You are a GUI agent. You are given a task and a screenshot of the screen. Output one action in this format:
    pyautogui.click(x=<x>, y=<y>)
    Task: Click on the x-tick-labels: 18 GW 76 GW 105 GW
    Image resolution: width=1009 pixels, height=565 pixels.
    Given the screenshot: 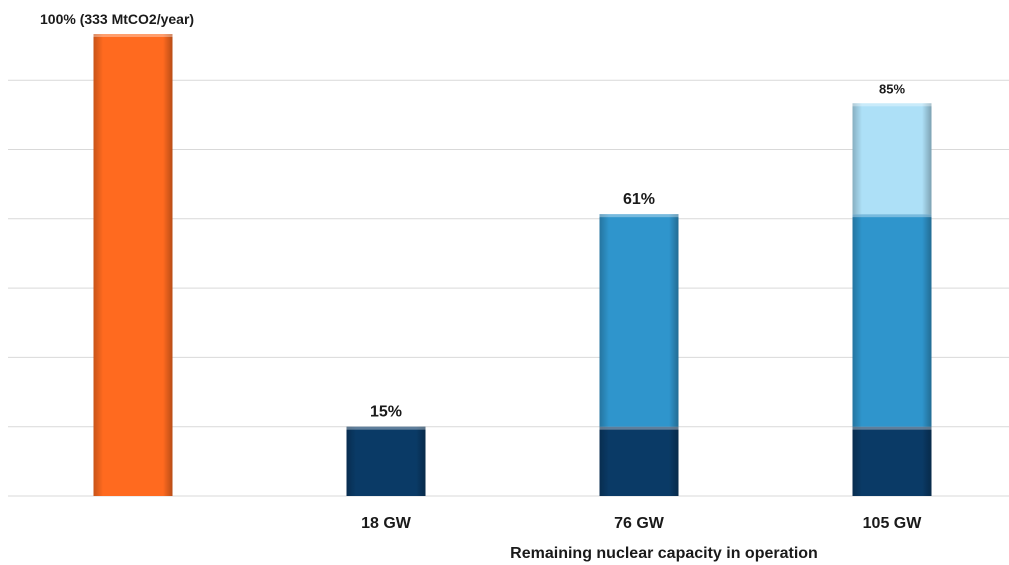 What is the action you would take?
    pyautogui.click(x=641, y=523)
    